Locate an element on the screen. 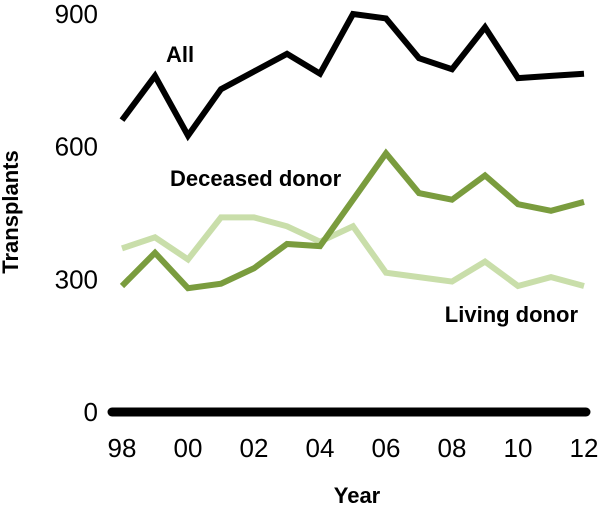 The image size is (600, 509). x-tick-label: 02 is located at coordinates (254, 448).